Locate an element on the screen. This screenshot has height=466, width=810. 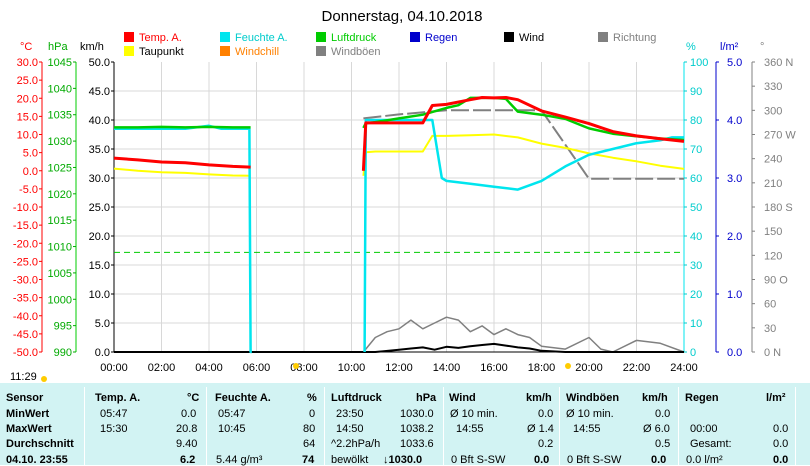
humidity-tick-label: 30 is located at coordinates (696, 266).